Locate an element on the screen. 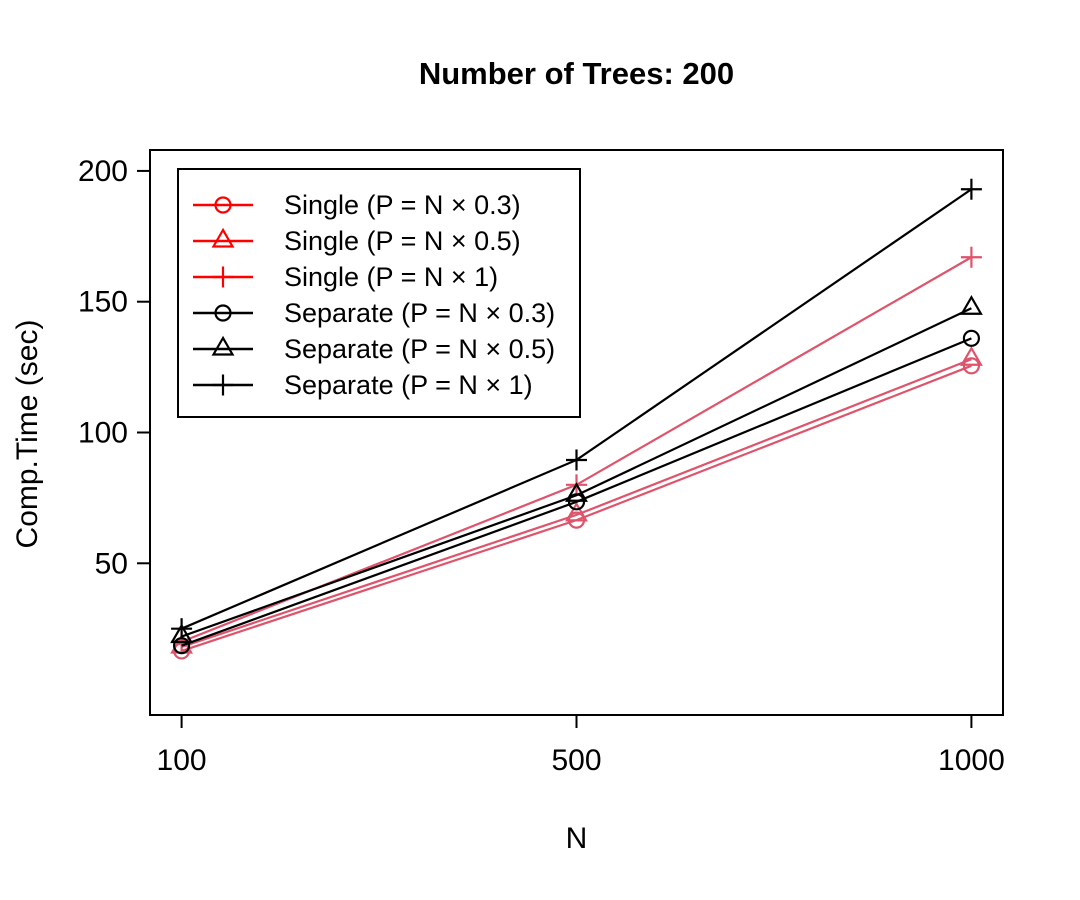  y-axis-label: Comp.Time (sec) is located at coordinates (27, 434).